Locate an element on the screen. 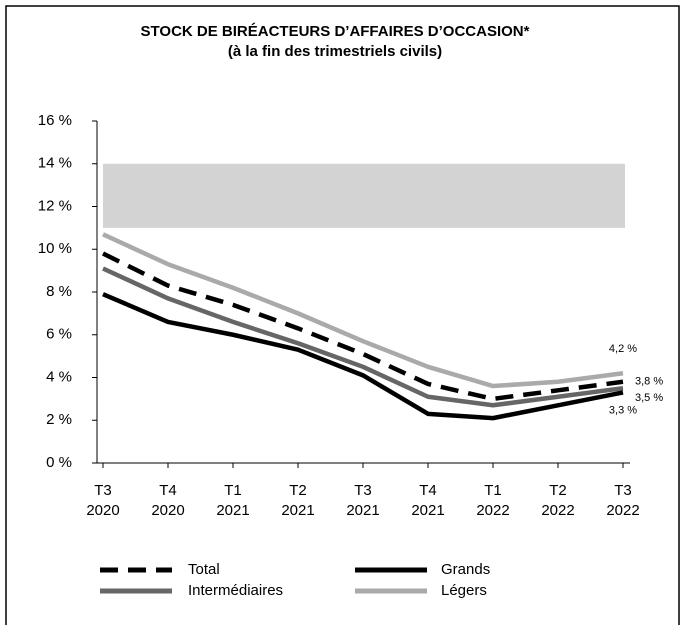 Image resolution: width=686 pixels, height=625 pixels. y-tick-label: 0 % is located at coordinates (59, 462).